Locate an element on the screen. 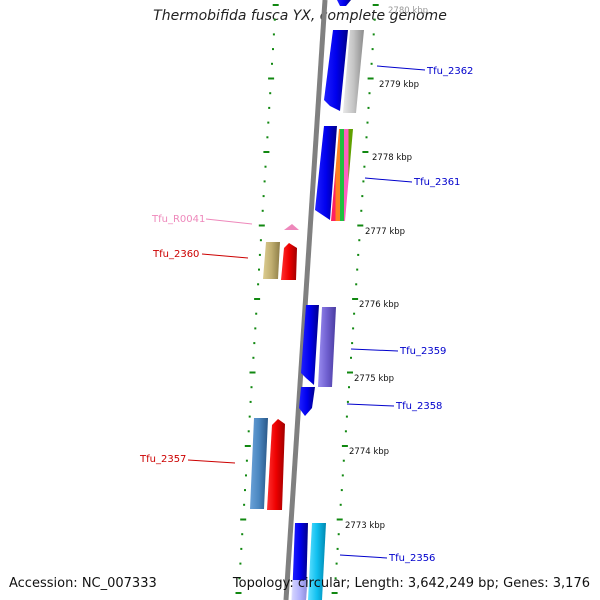 This screenshot has height=600, width=600. gene-label-tfu-2358: Tfu_2358 is located at coordinates (418, 406).